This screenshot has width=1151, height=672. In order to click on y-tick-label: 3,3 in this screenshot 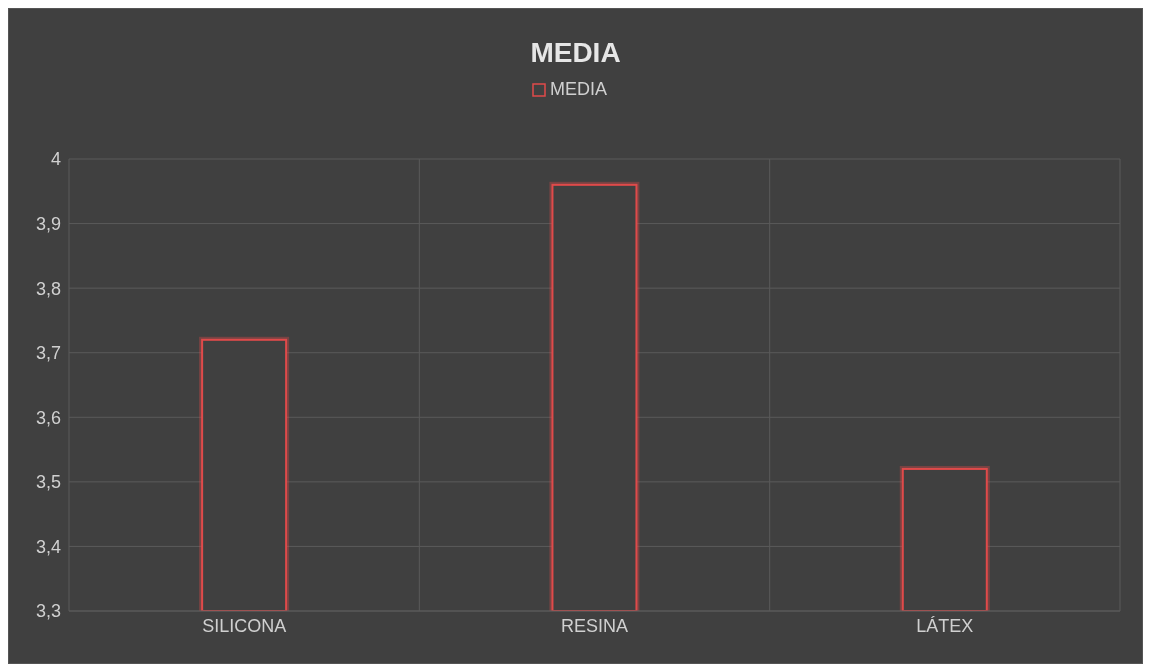, I will do `click(48, 611)`.